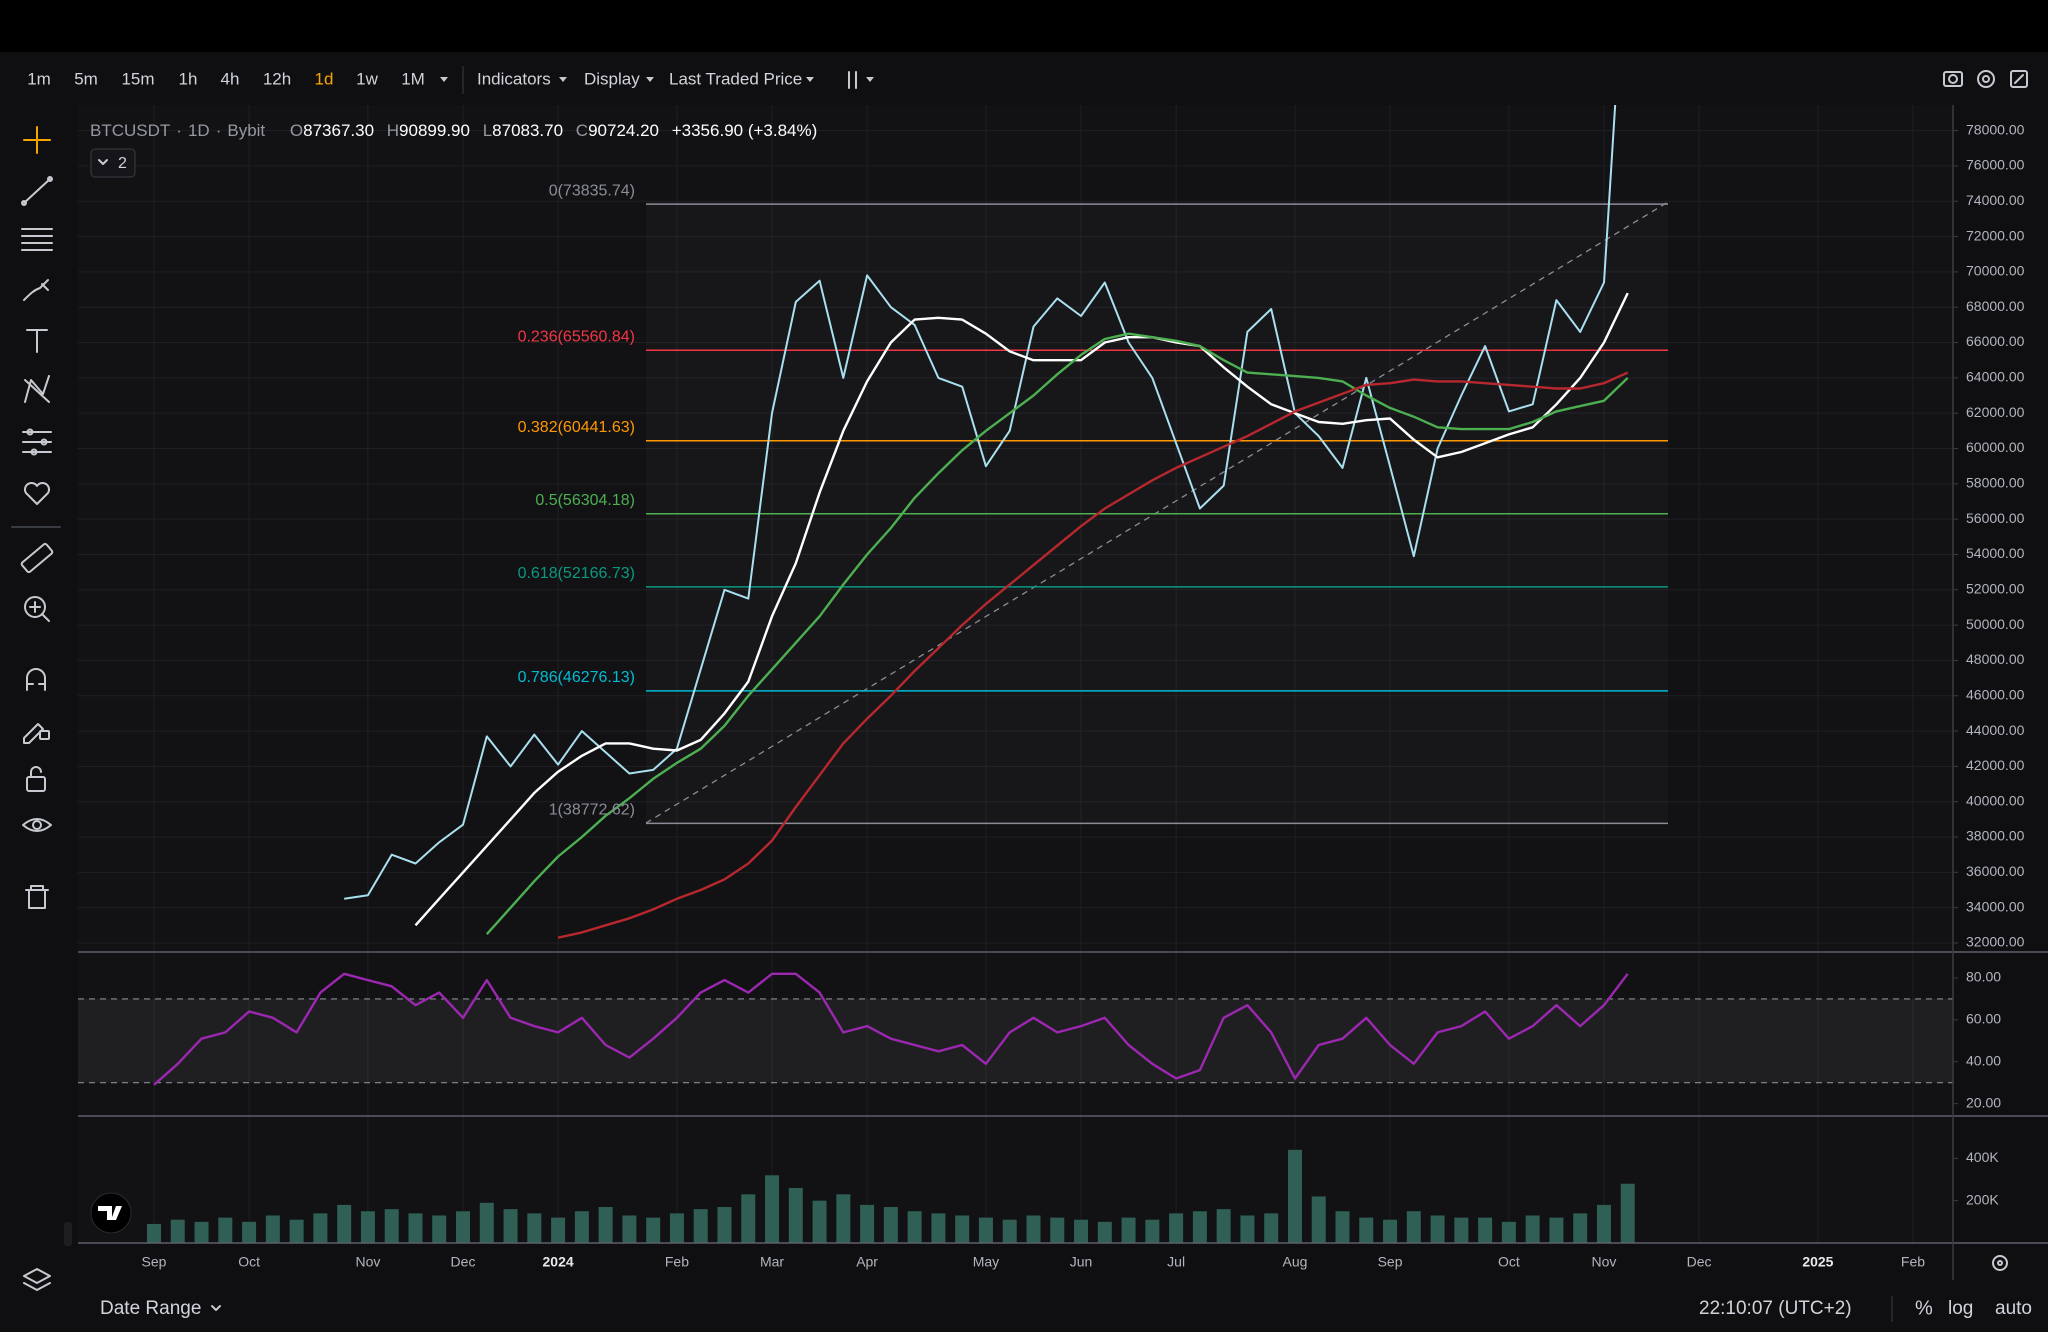 This screenshot has width=2048, height=1332. Describe the element at coordinates (37, 191) in the screenshot. I see `line-tool` at that location.